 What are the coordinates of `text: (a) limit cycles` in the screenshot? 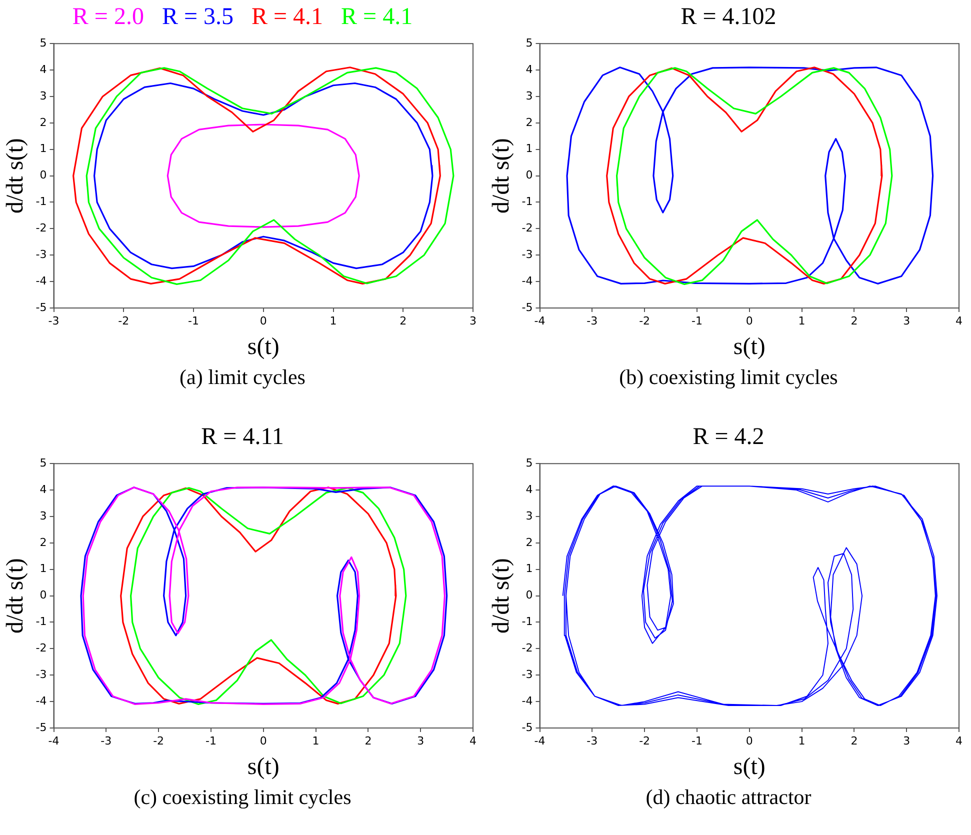 It's located at (242, 377).